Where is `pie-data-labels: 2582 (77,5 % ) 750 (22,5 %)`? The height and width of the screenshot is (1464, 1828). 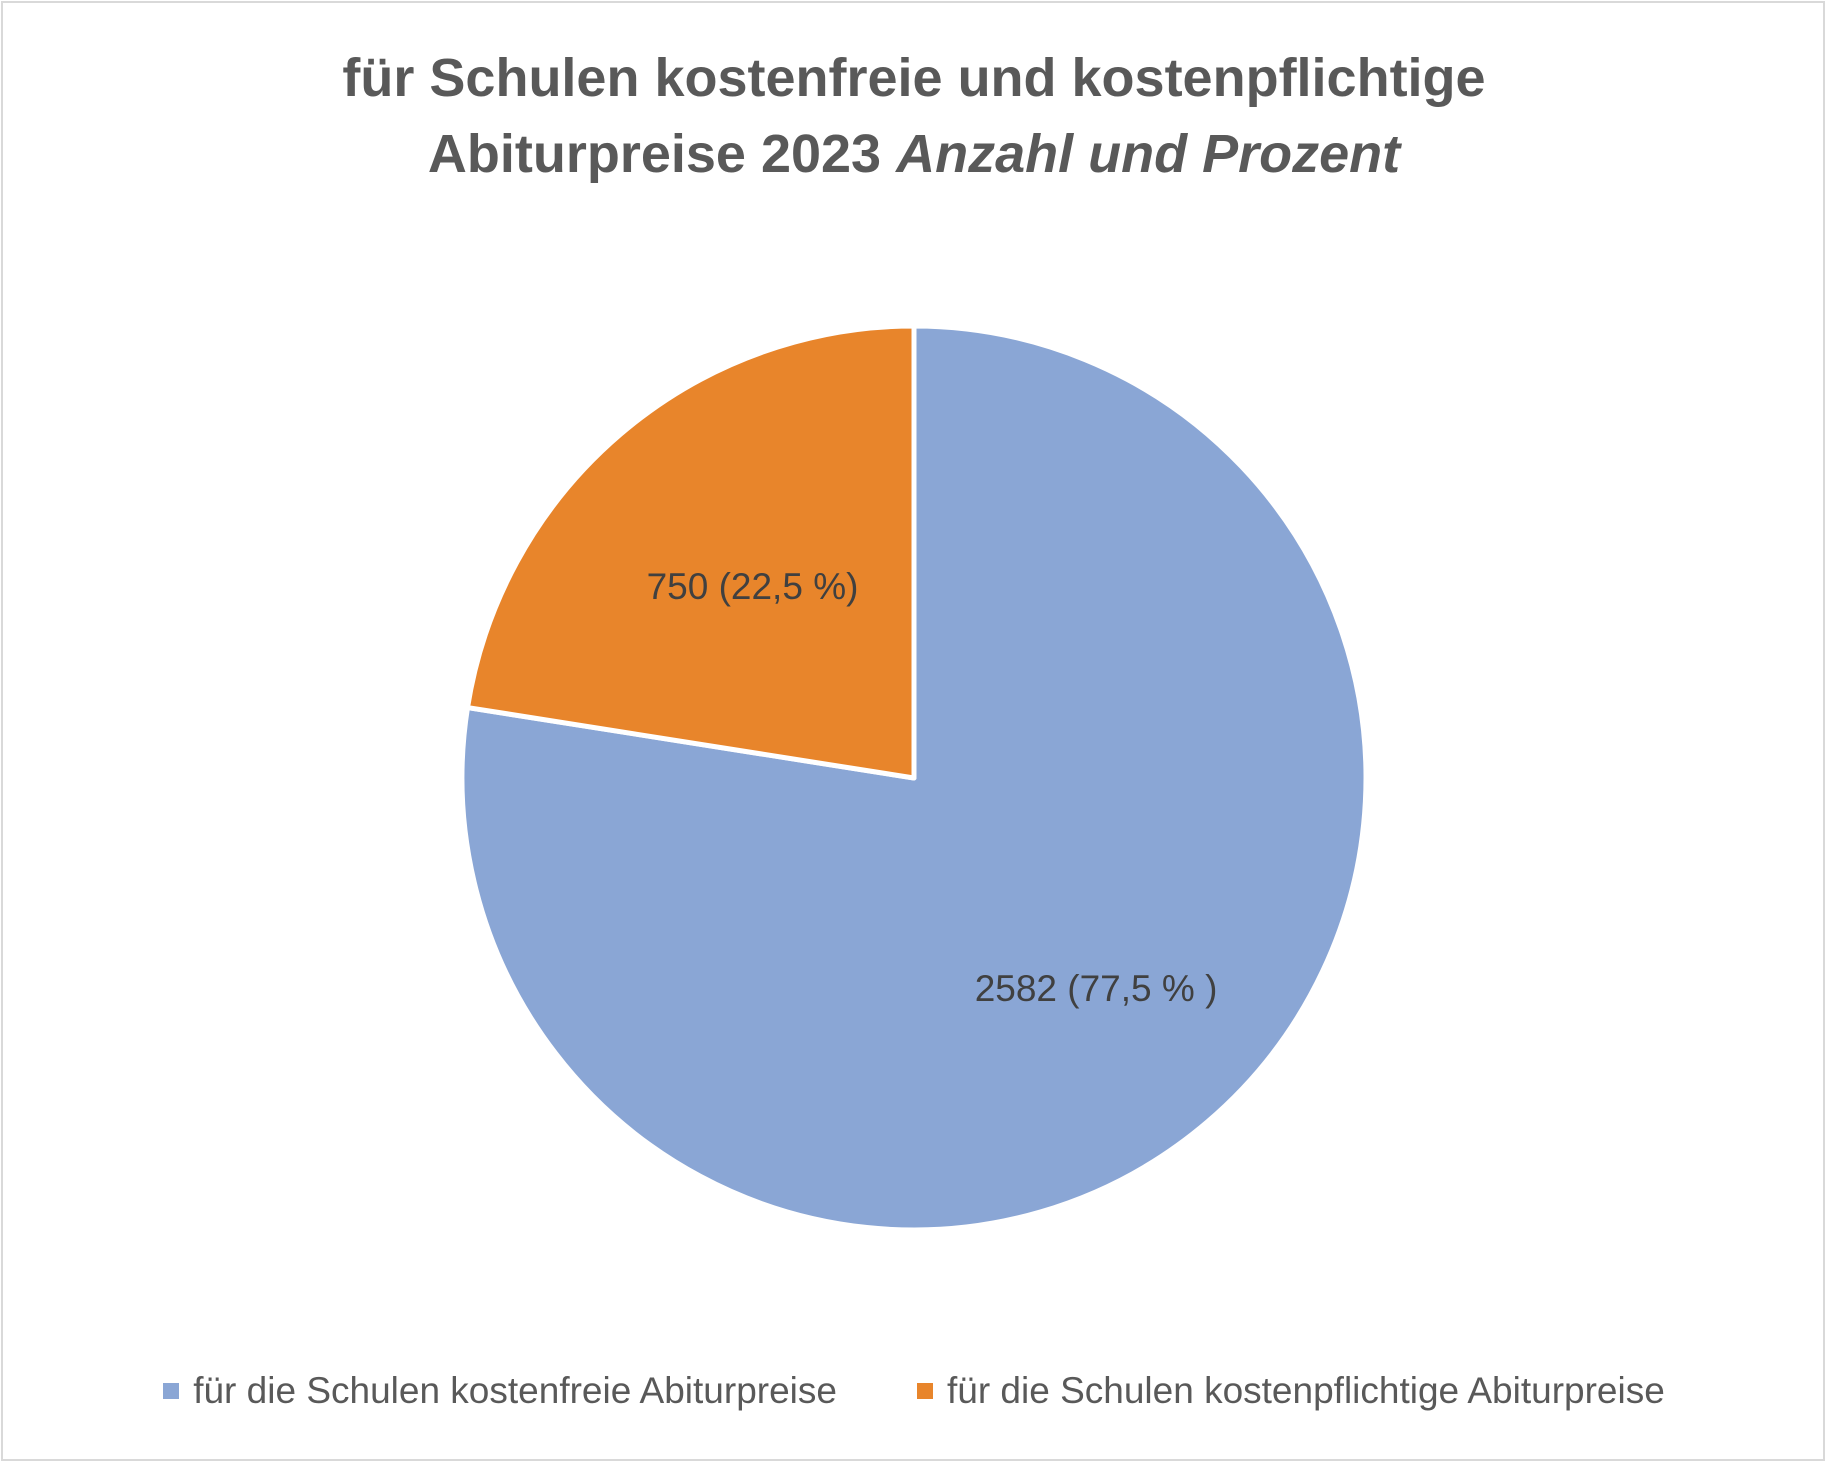 pie-data-labels: 2582 (77,5 % ) 750 (22,5 %) is located at coordinates (932, 787).